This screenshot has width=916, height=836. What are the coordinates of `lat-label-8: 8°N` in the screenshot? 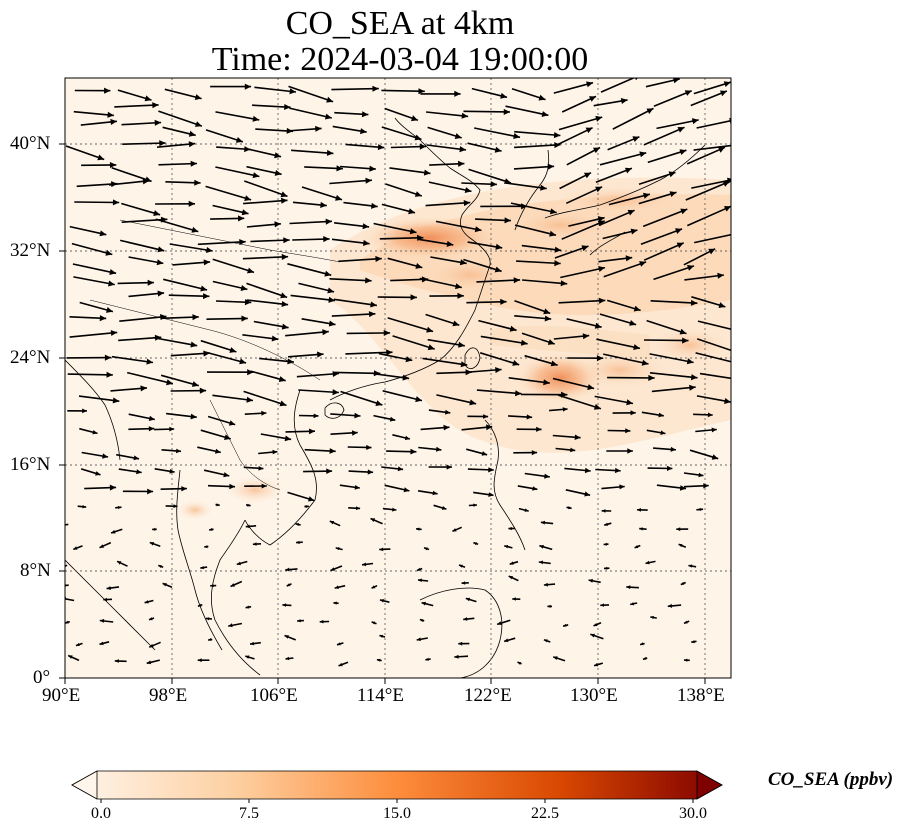 It's located at (35, 570).